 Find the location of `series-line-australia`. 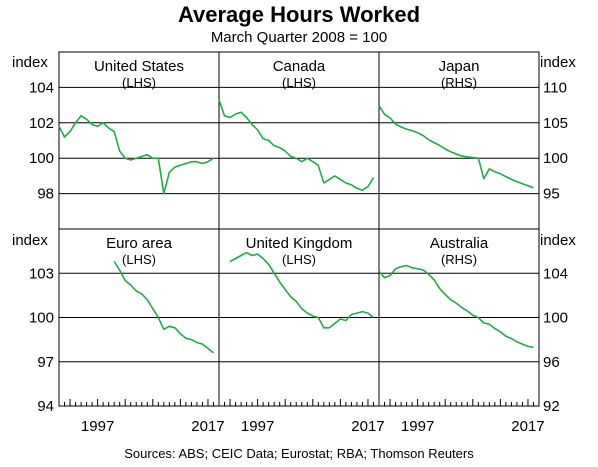

series-line-australia is located at coordinates (456, 306).